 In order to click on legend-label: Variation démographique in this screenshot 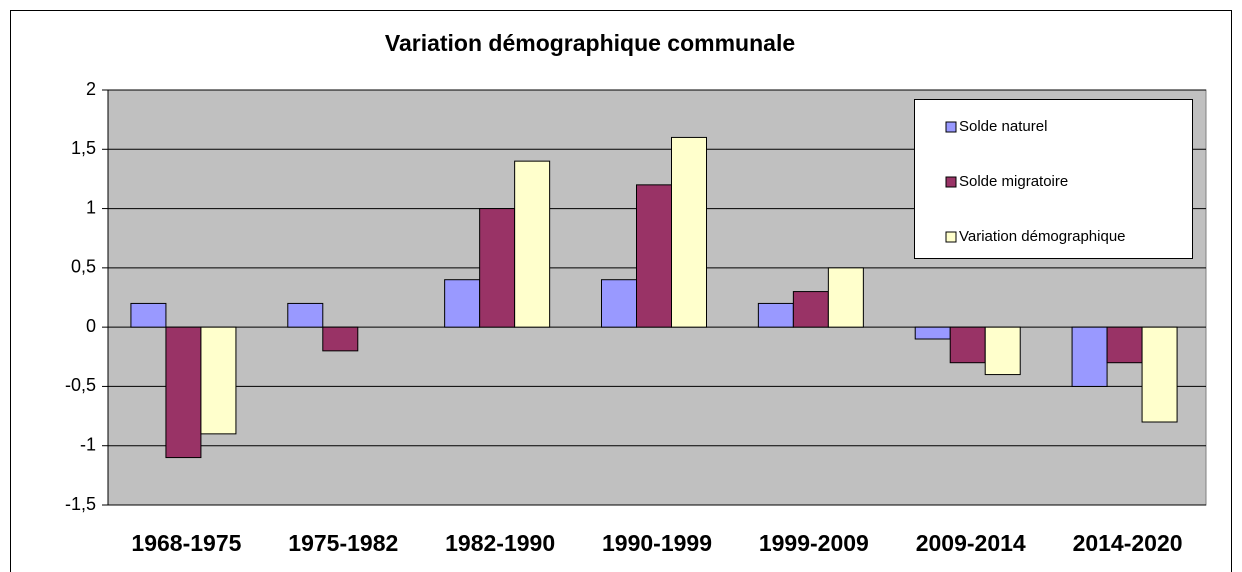, I will do `click(1042, 236)`.